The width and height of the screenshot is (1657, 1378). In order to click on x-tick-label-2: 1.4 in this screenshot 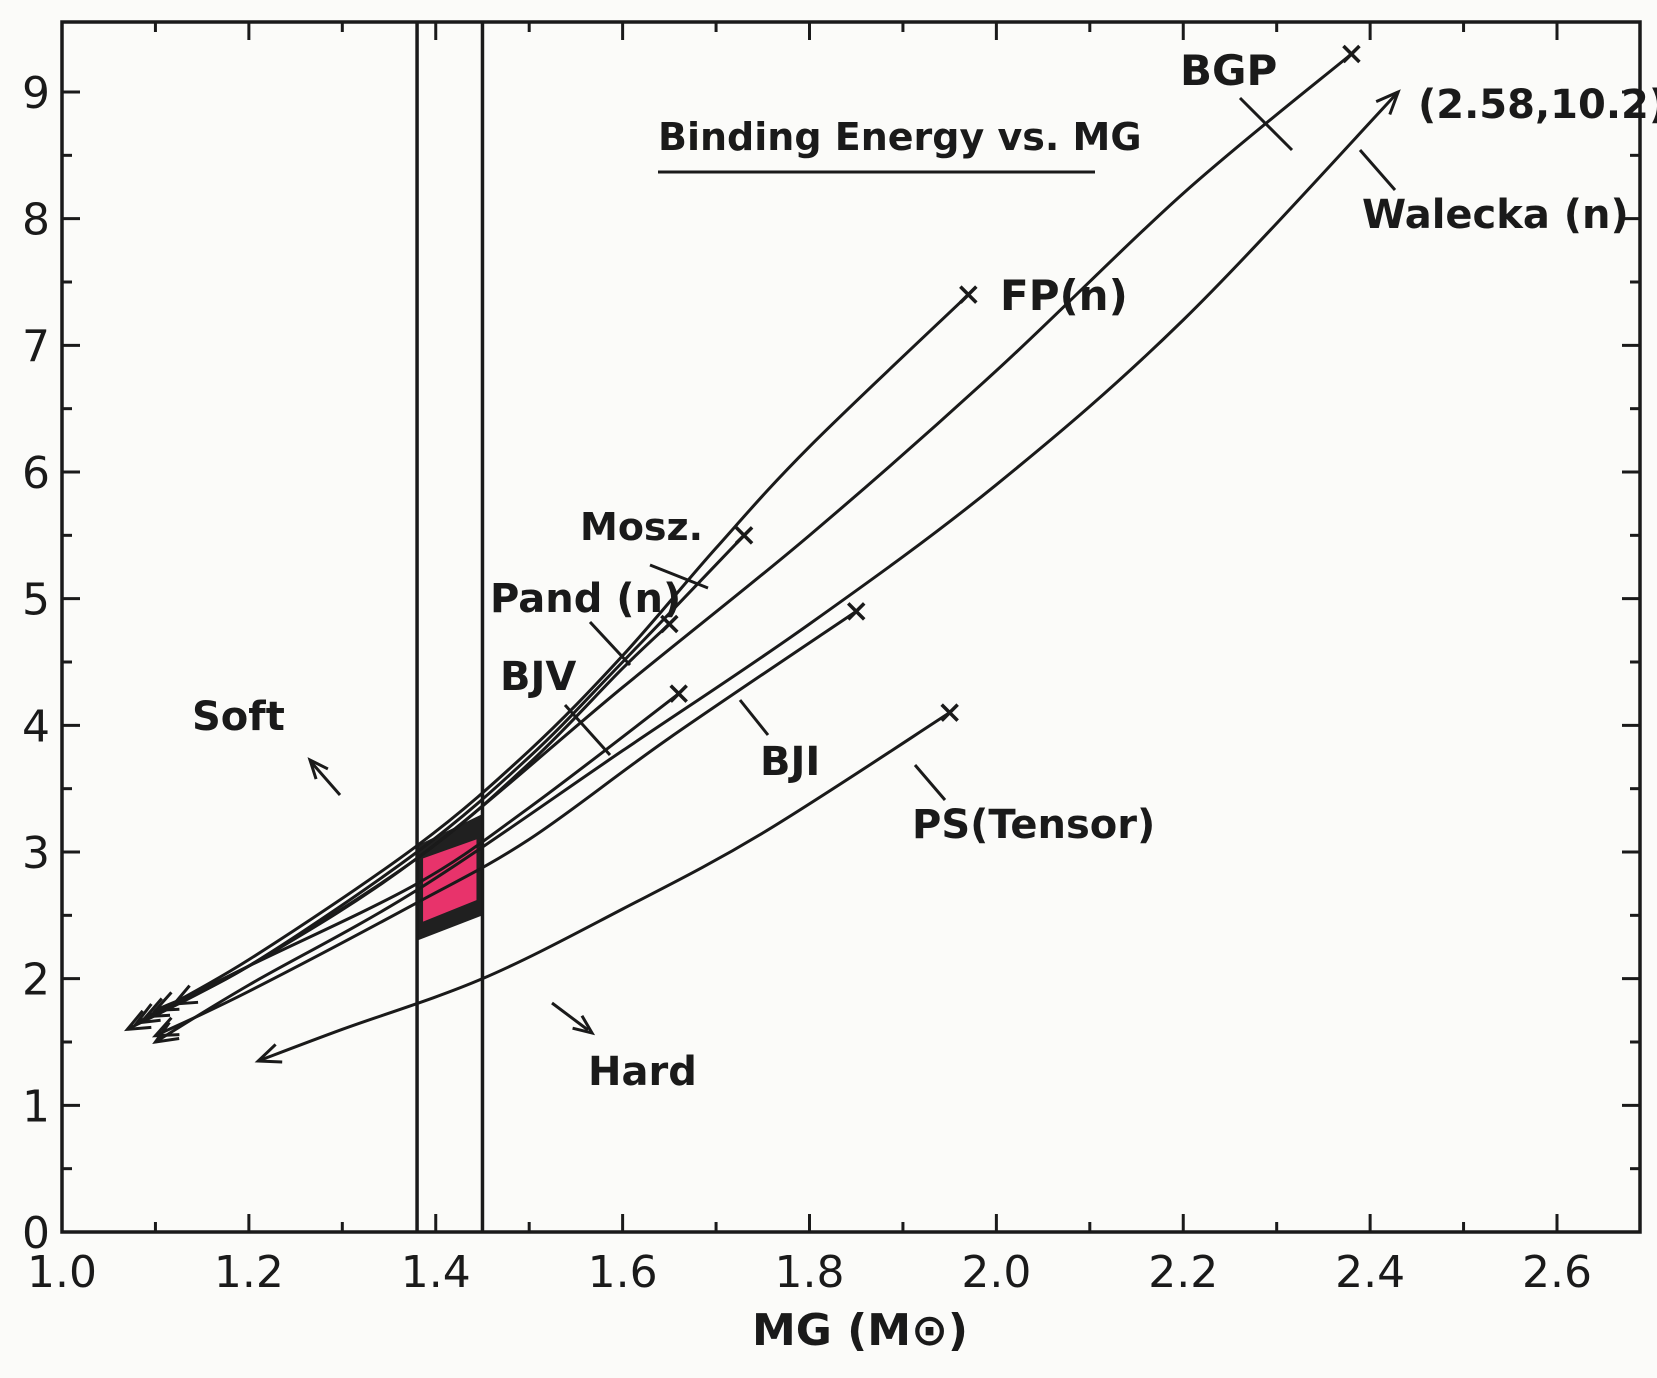, I will do `click(436, 1272)`.